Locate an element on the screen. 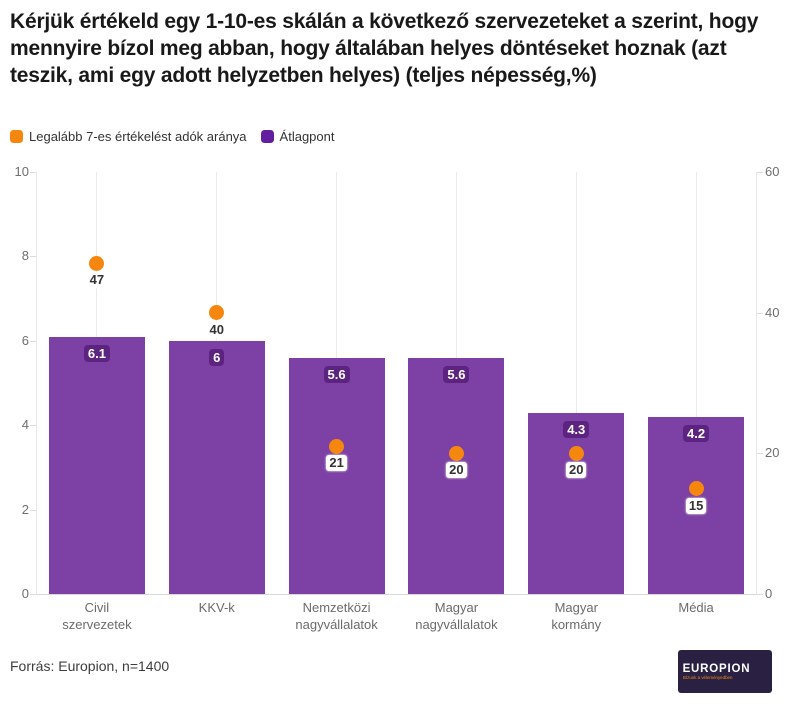 Image resolution: width=795 pixels, height=707 pixels. right-axis-tick-label: 20 is located at coordinates (772, 453).